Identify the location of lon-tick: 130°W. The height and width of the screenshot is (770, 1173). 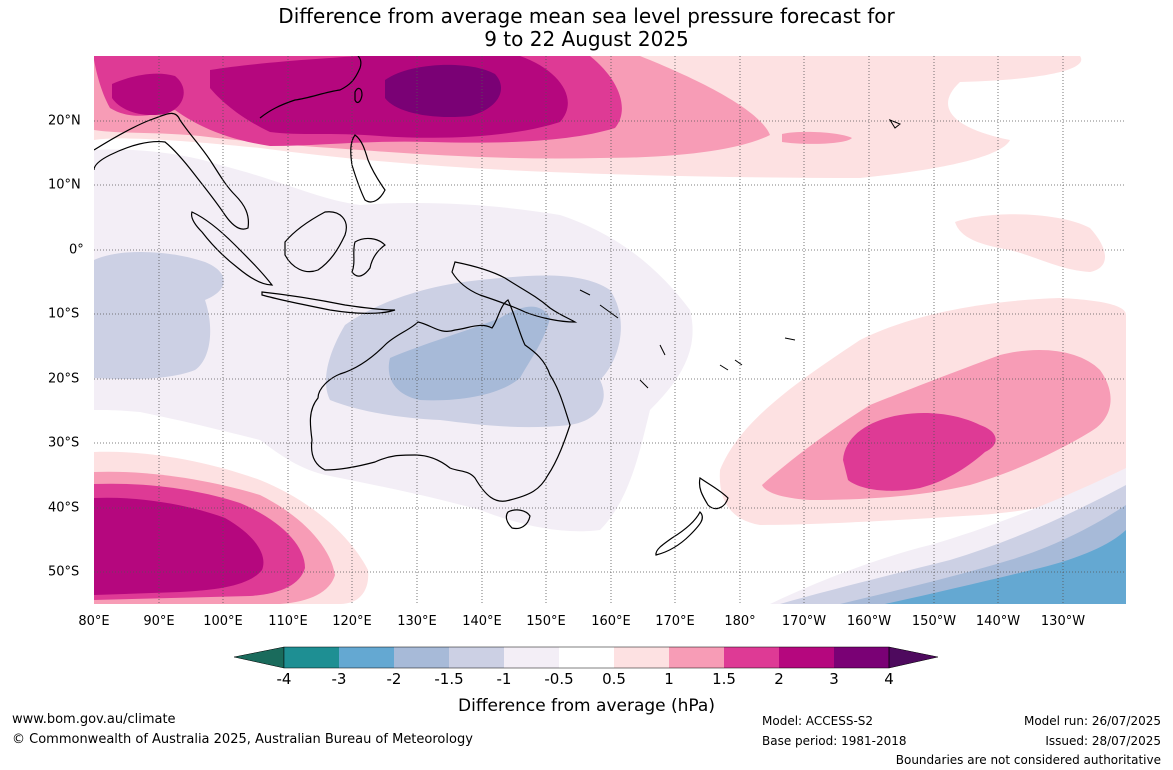
(1063, 621).